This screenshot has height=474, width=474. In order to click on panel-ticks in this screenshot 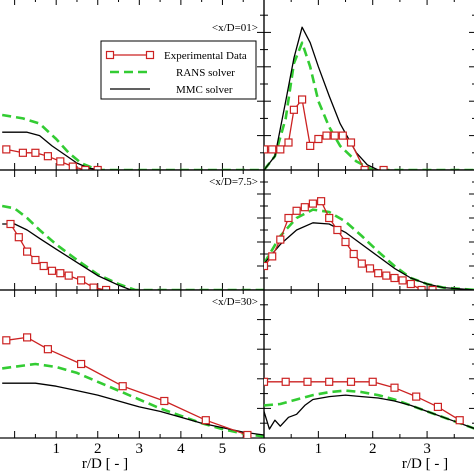, I will do `click(369, 364)`.